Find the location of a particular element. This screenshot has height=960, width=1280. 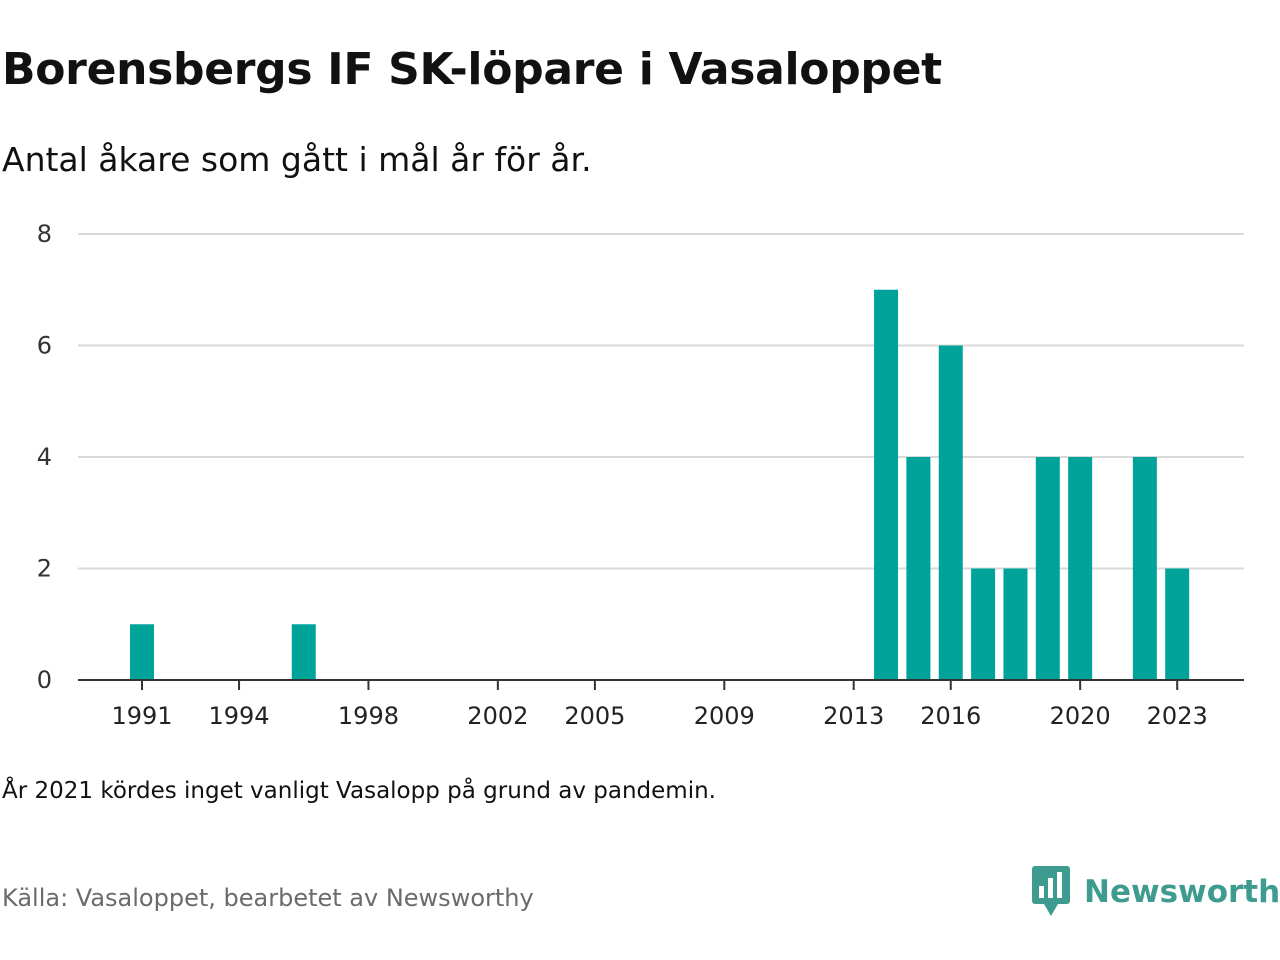

chart-subtitle: Antal åkare som gått i mål år för år. is located at coordinates (297, 159).